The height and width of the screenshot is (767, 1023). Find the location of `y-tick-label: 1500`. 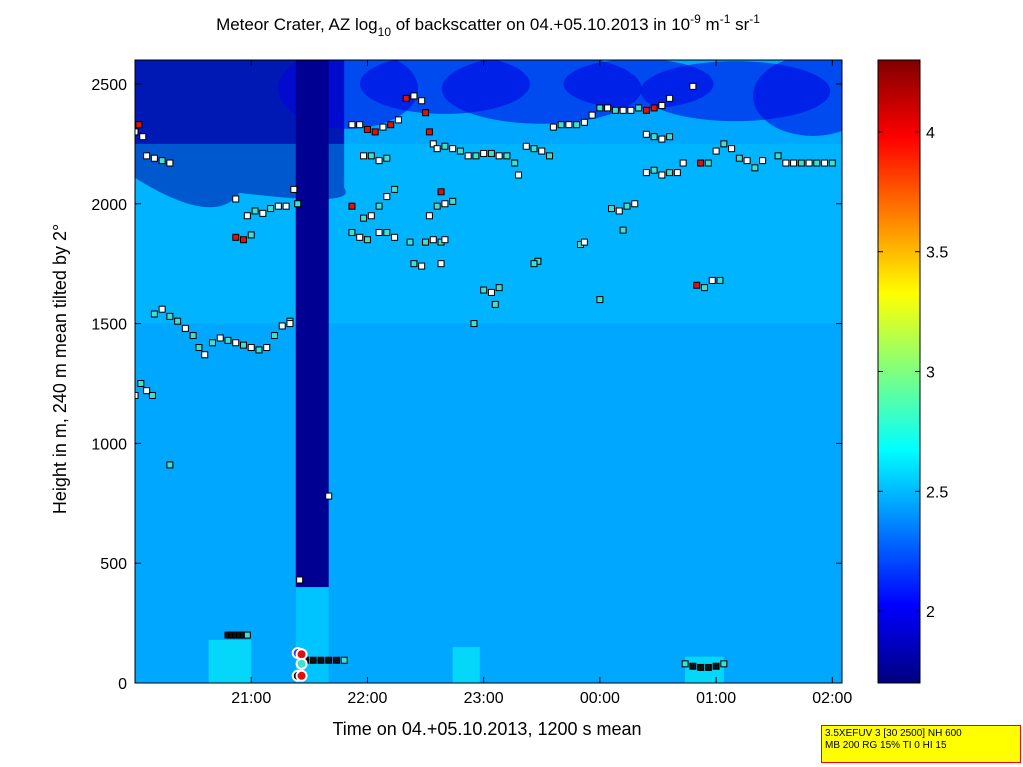

y-tick-label: 1500 is located at coordinates (109, 325).